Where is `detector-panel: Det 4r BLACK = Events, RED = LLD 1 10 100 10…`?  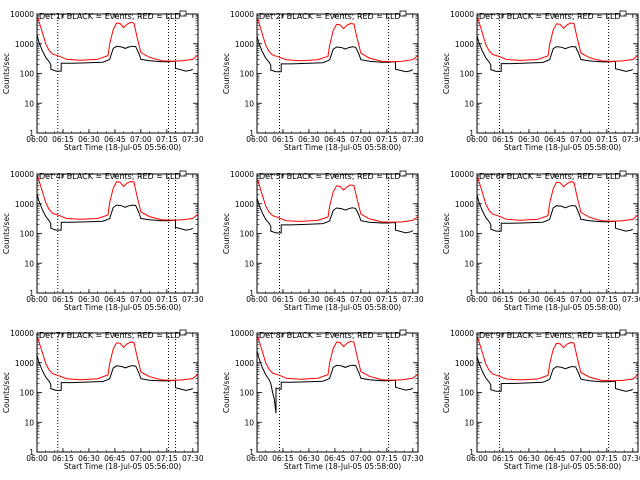 detector-panel: Det 4r BLACK = Events, RED = LLD 1 10 100 10… is located at coordinates (103, 241).